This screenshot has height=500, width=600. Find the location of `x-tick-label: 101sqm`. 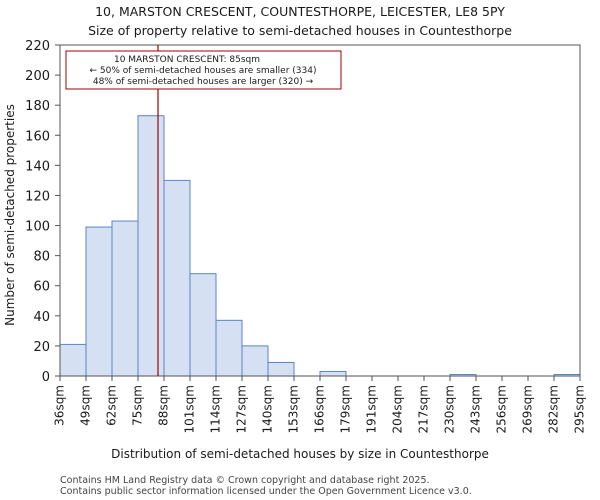

x-tick-label: 101sqm is located at coordinates (190, 409).